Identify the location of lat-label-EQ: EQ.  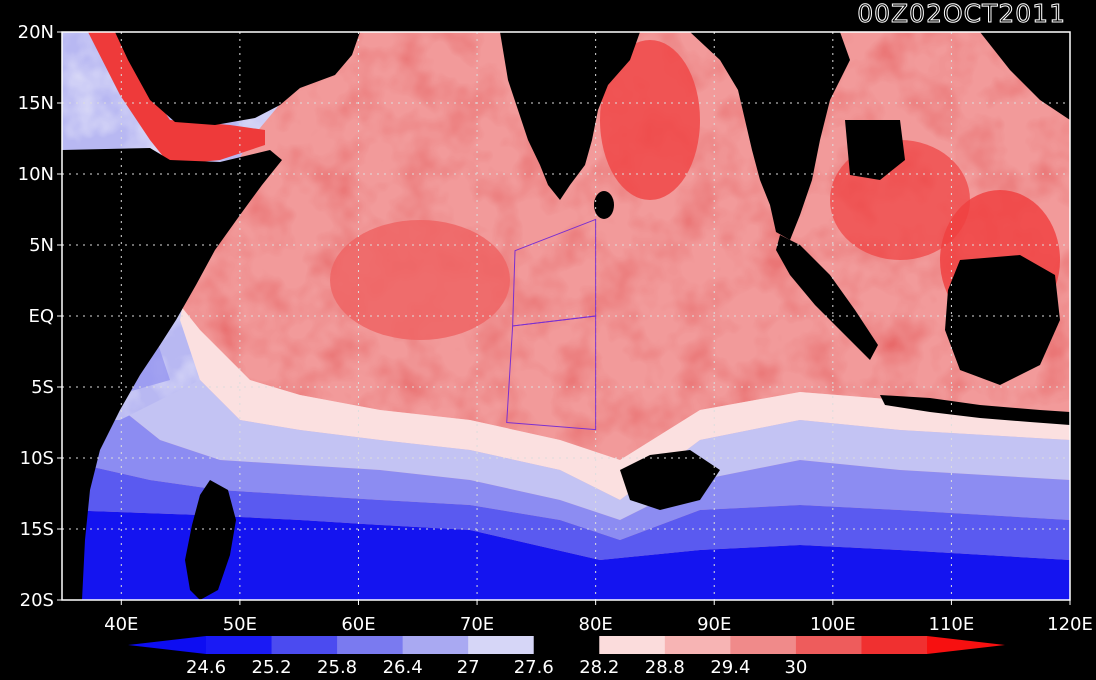
(41, 316).